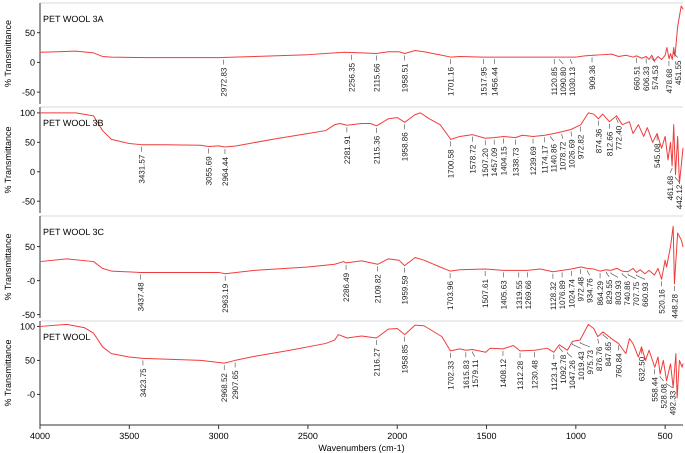  What do you see at coordinates (451, 163) in the screenshot?
I see `annotation: 1700.58` at bounding box center [451, 163].